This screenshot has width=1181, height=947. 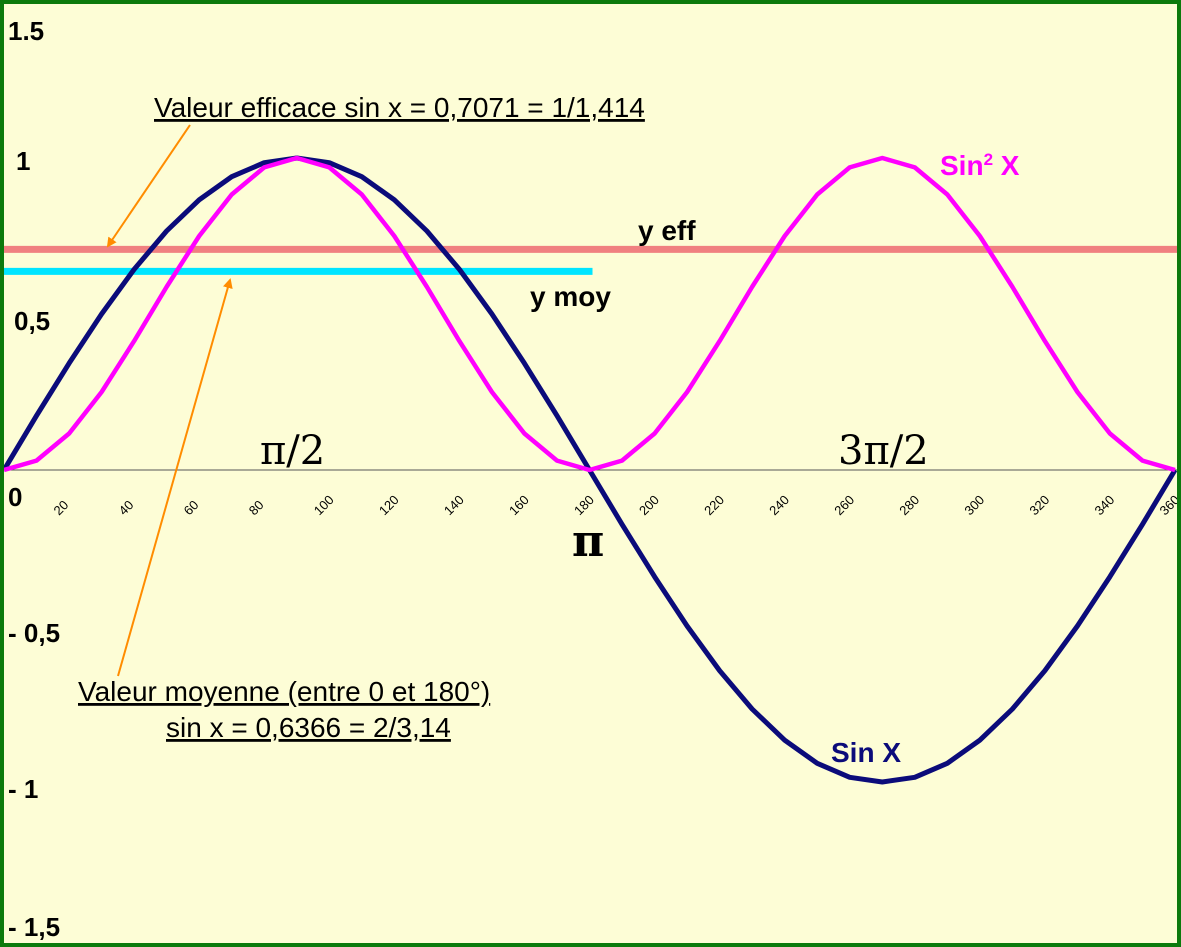 I want to click on x-tick-label: 80, so click(x=256, y=507).